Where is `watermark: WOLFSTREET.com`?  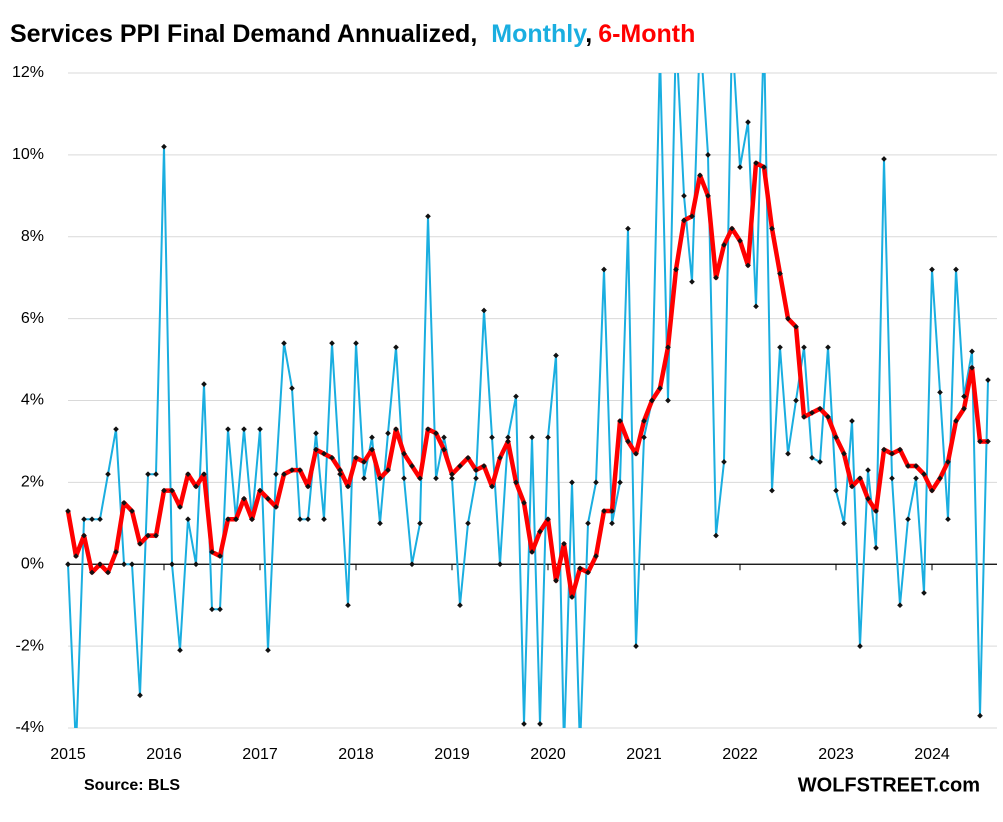
watermark: WOLFSTREET.com is located at coordinates (889, 785).